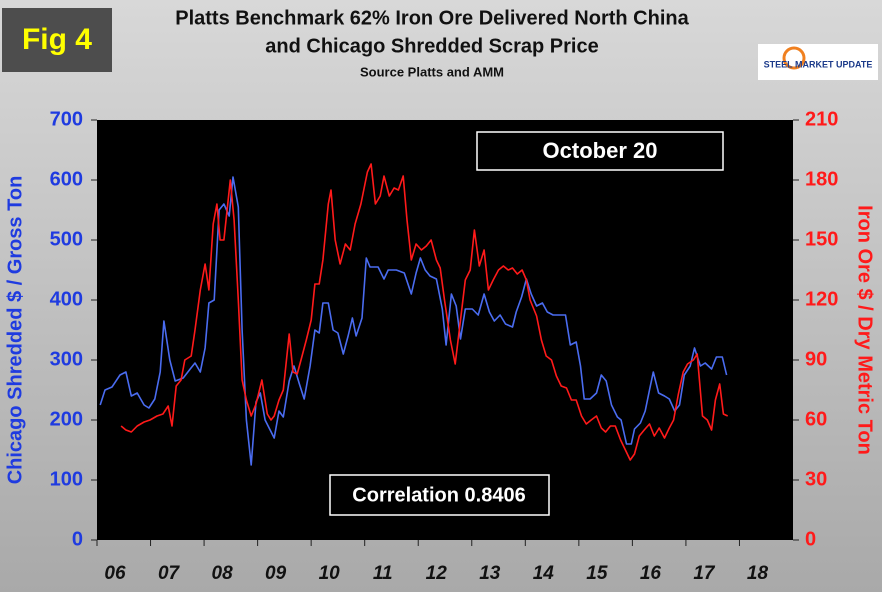 This screenshot has height=592, width=882. What do you see at coordinates (276, 573) in the screenshot?
I see `x-tick-label: 09` at bounding box center [276, 573].